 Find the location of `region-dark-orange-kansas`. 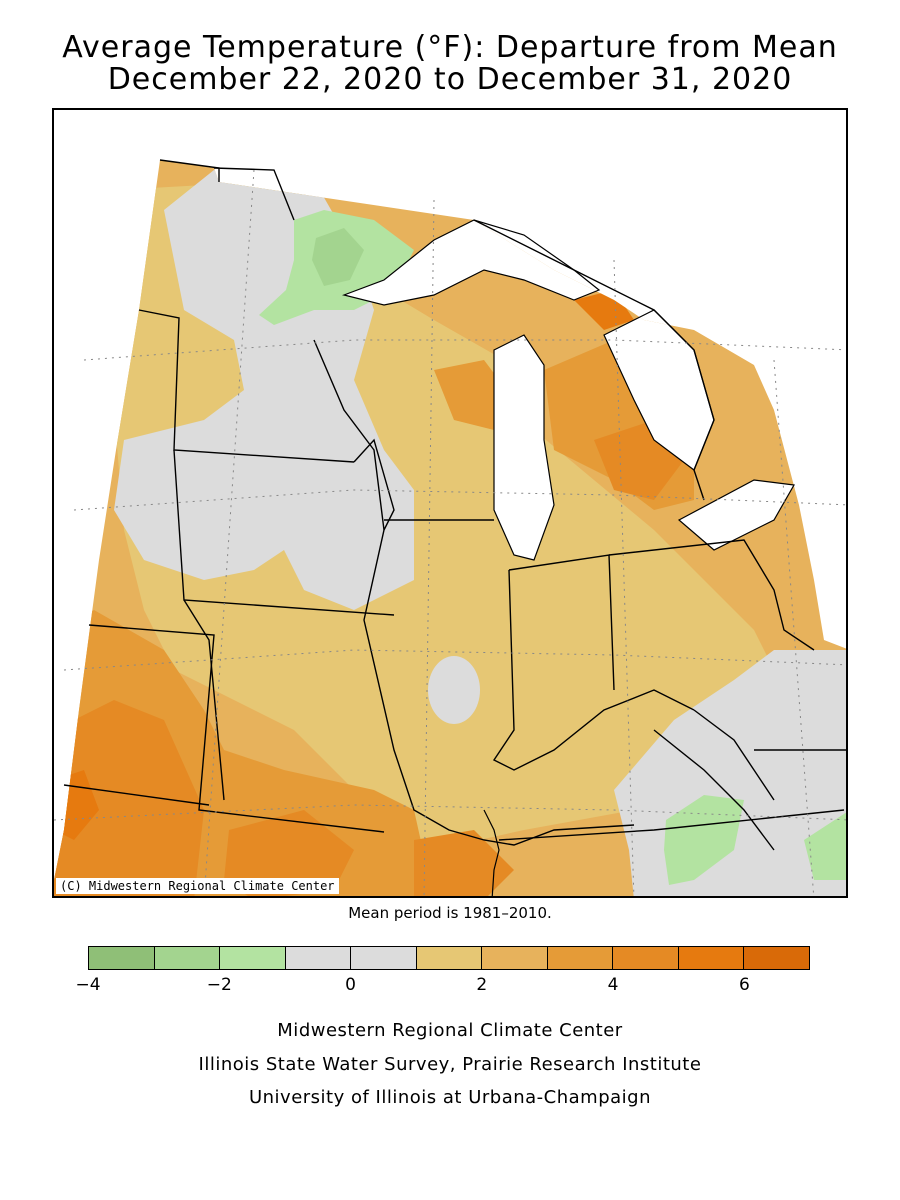

region-dark-orange-kansas is located at coordinates (129, 798).